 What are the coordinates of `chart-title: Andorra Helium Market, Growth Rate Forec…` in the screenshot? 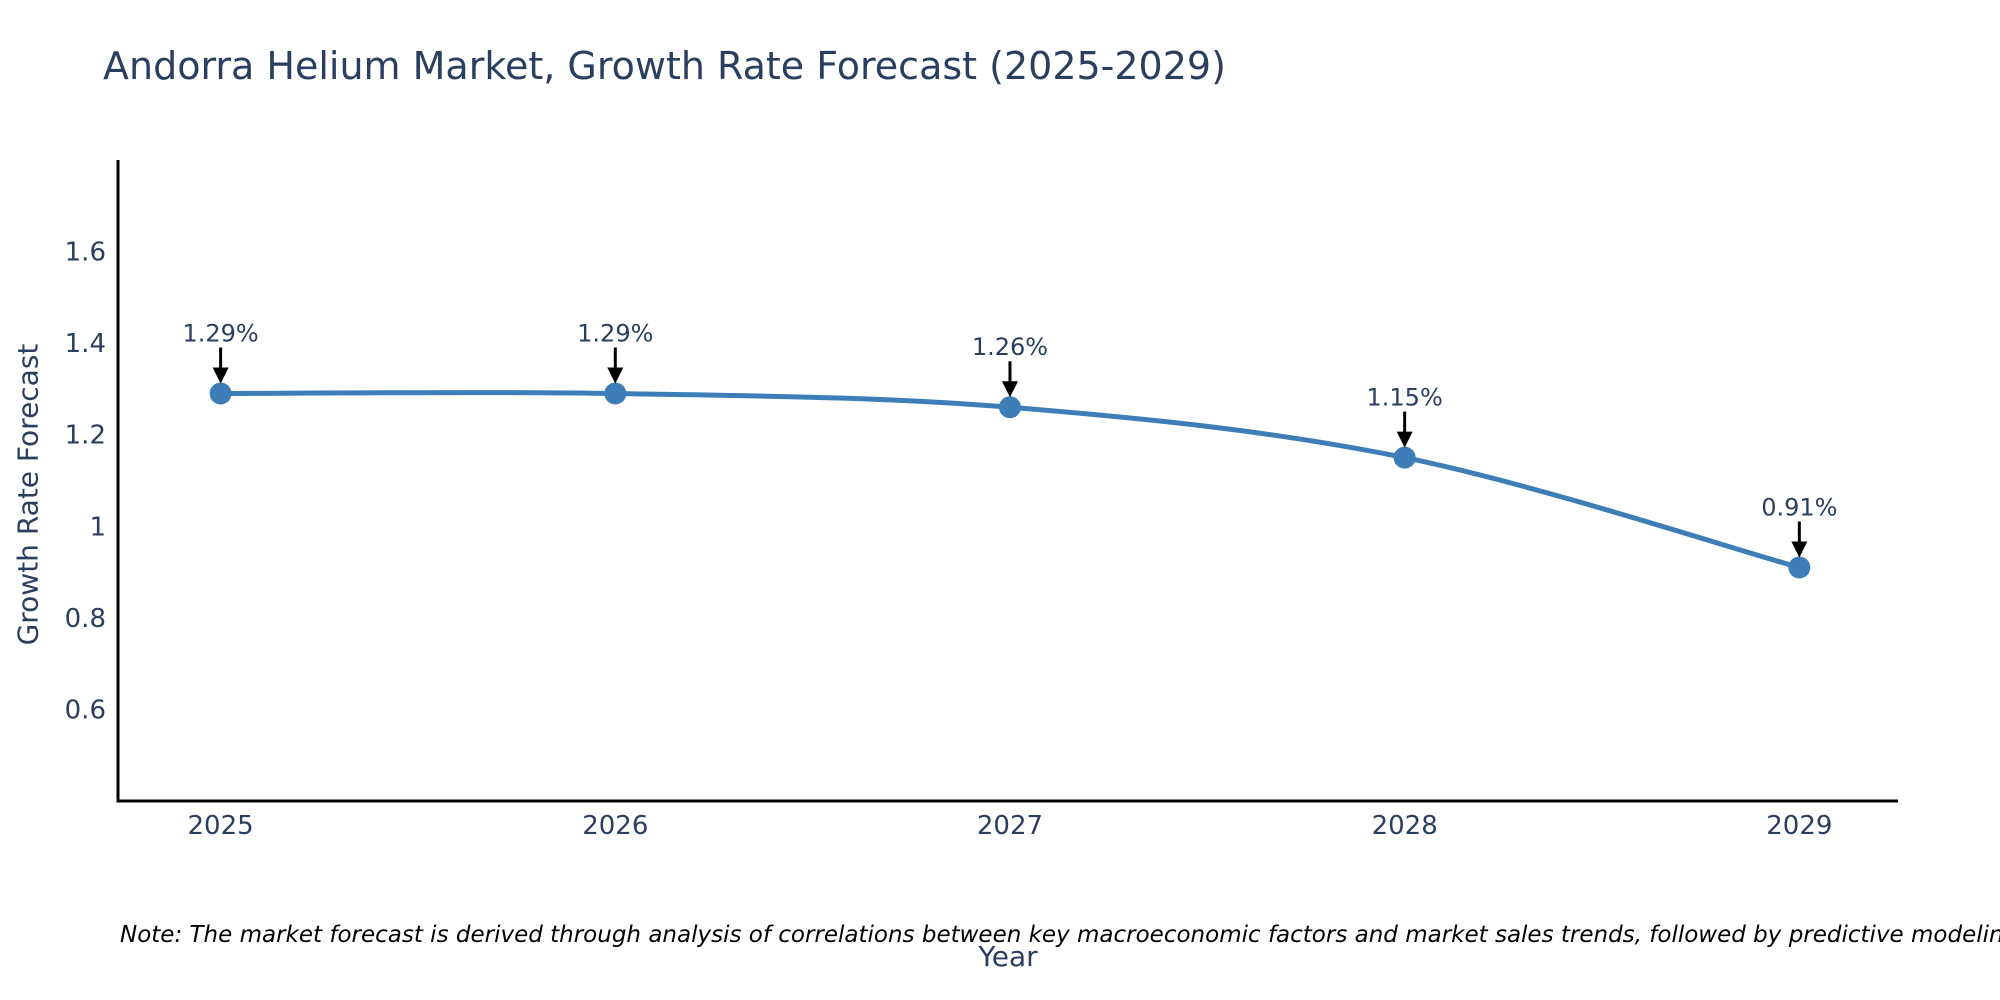 It's located at (664, 66).